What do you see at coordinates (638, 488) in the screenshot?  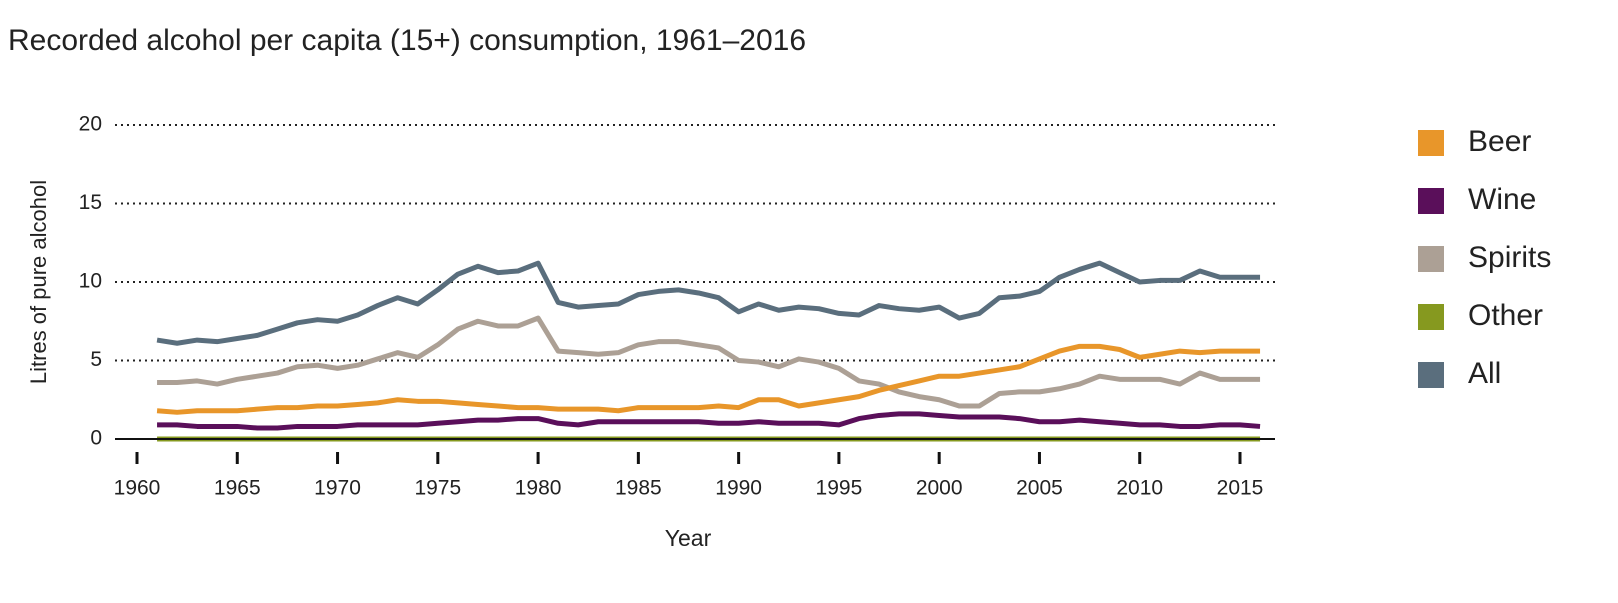 I see `x-tick-label: 1985` at bounding box center [638, 488].